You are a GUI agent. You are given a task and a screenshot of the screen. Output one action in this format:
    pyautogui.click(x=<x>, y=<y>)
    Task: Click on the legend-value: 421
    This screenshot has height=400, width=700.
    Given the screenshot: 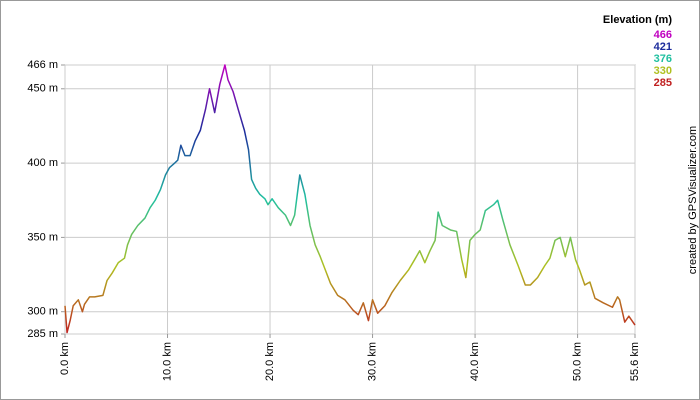 What is the action you would take?
    pyautogui.click(x=663, y=47)
    